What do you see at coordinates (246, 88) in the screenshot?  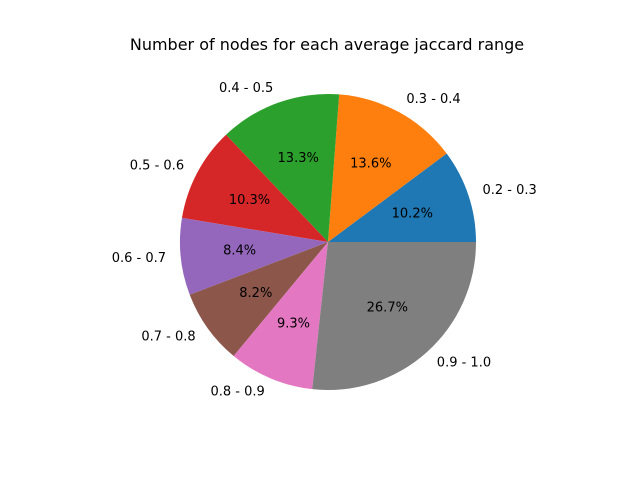 I see `pie-slice-label-2: 0.4 - 0.5` at bounding box center [246, 88].